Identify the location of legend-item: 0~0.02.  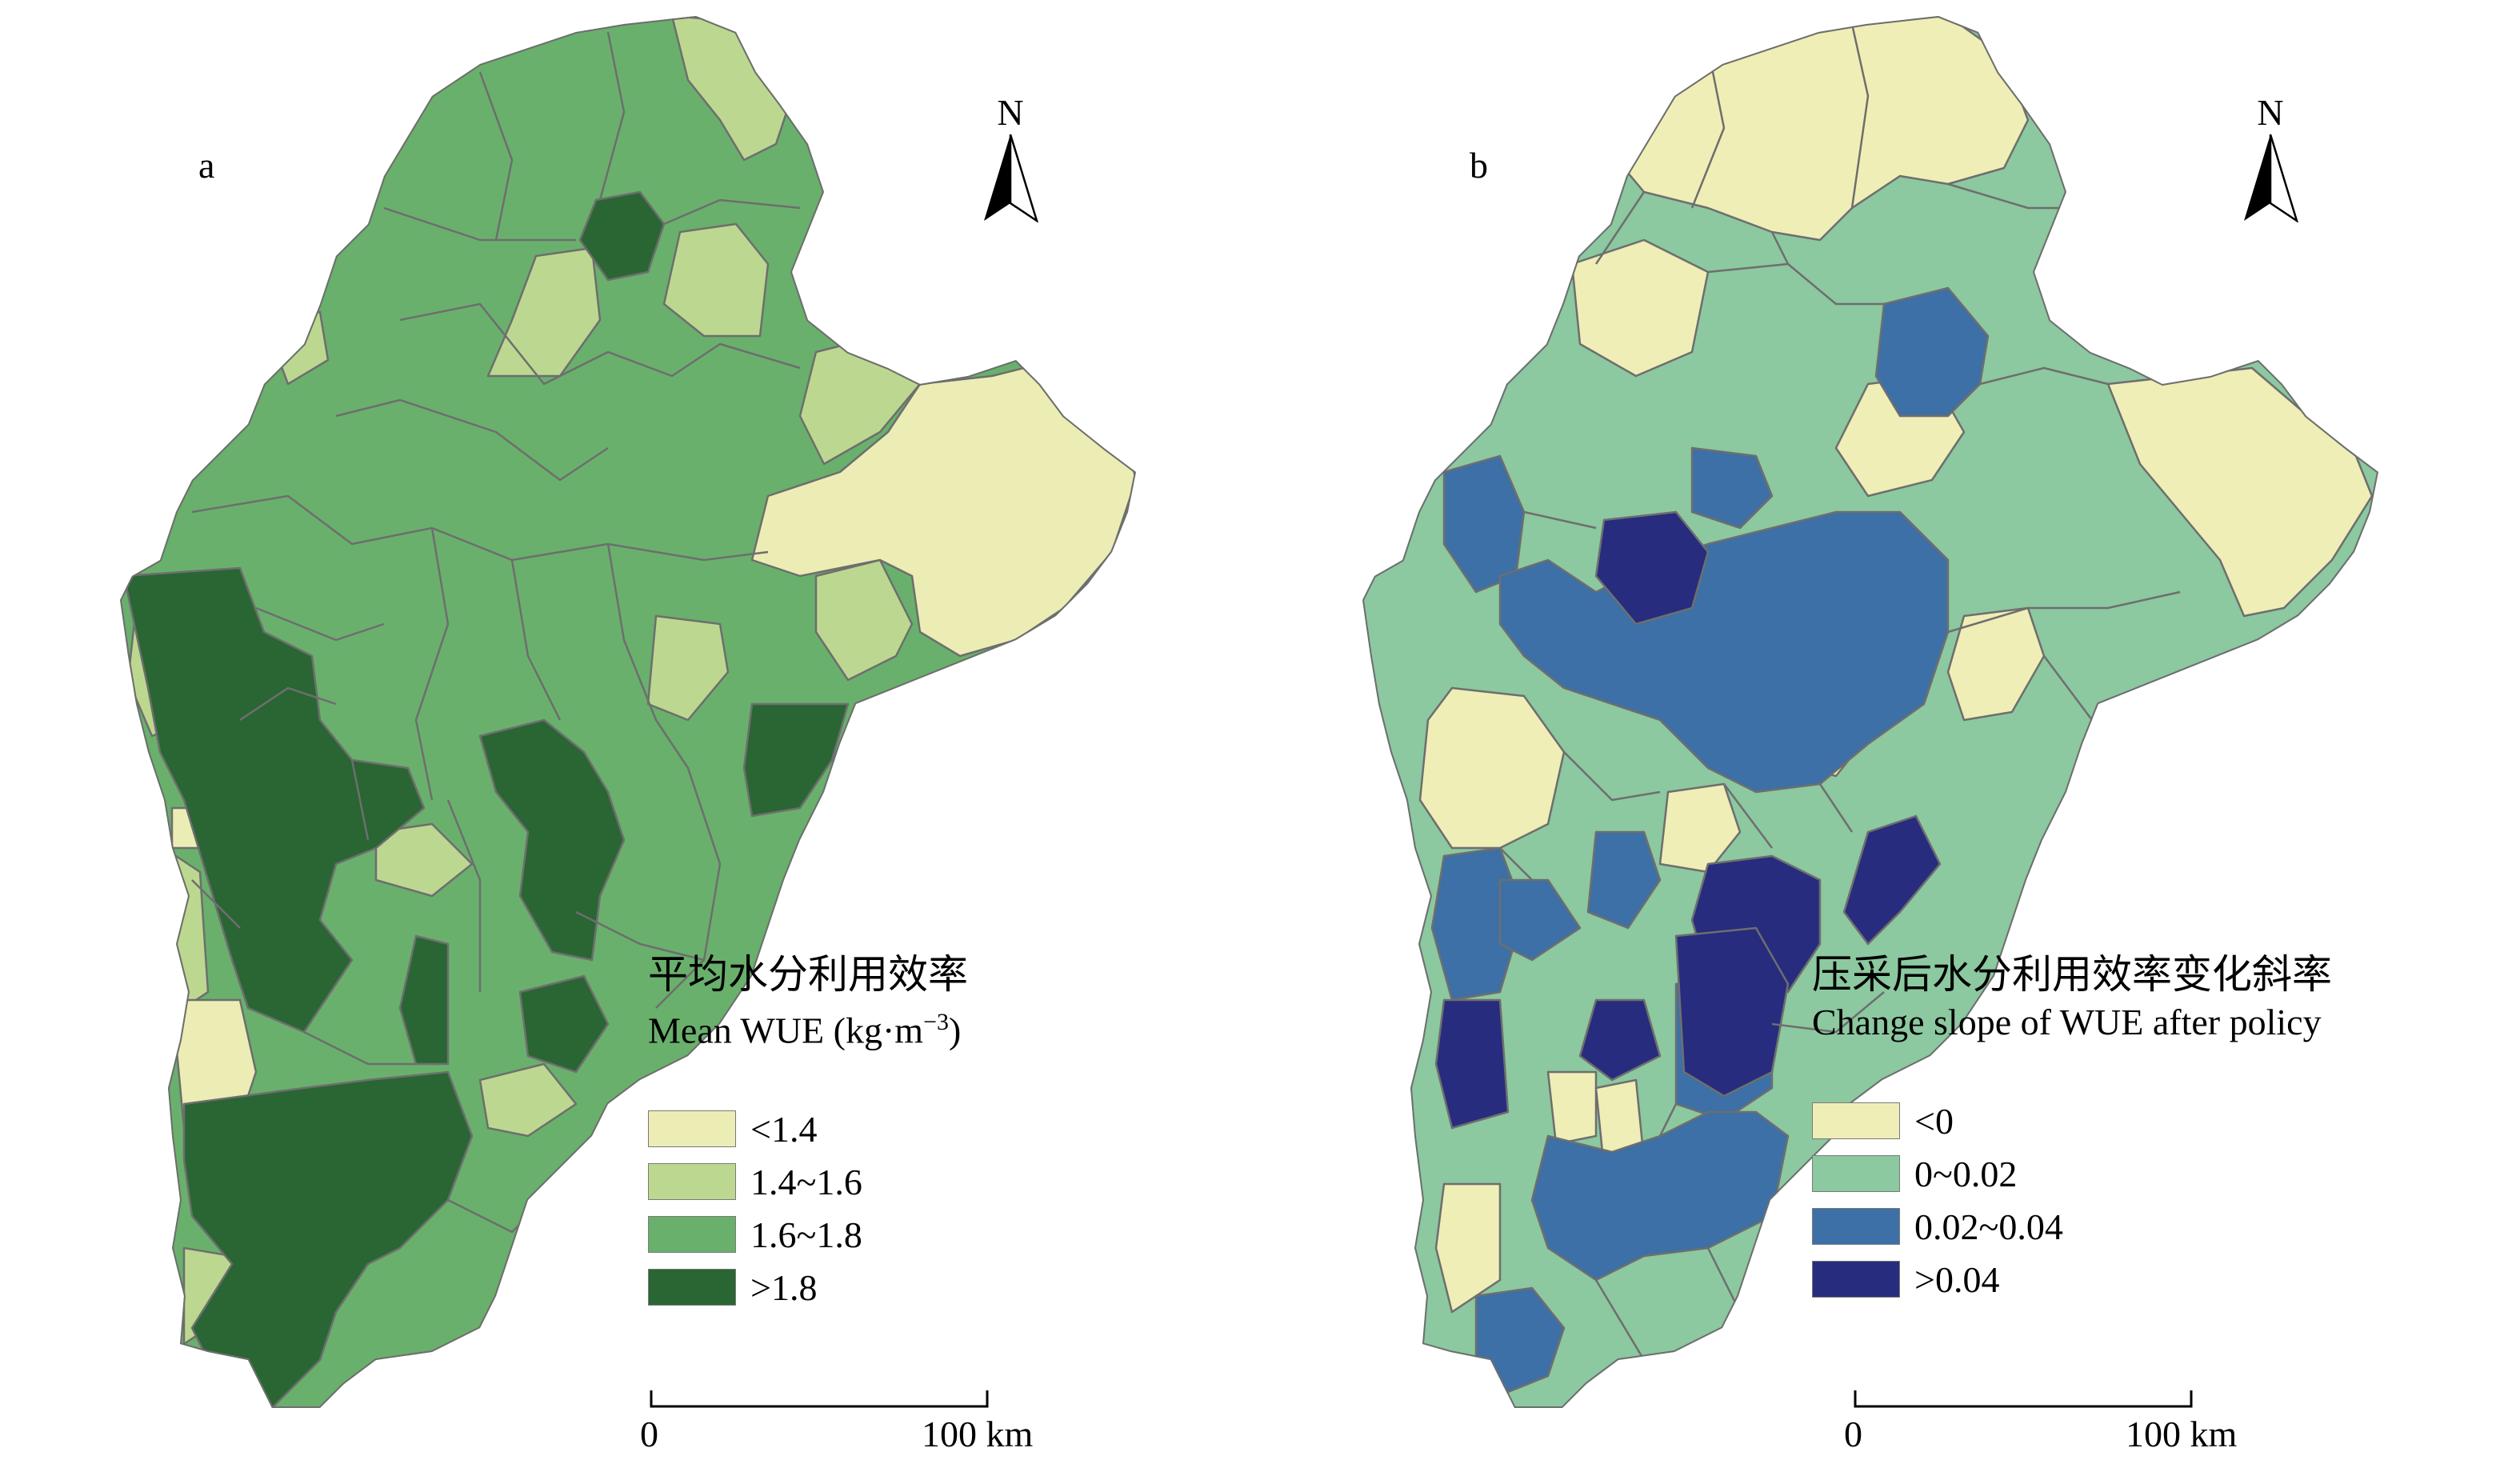
(2072, 1173).